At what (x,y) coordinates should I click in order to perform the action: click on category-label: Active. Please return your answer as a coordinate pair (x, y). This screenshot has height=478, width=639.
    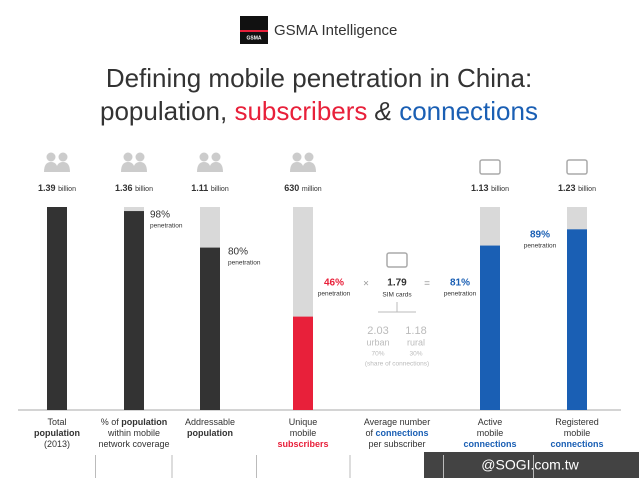
    Looking at the image, I should click on (490, 422).